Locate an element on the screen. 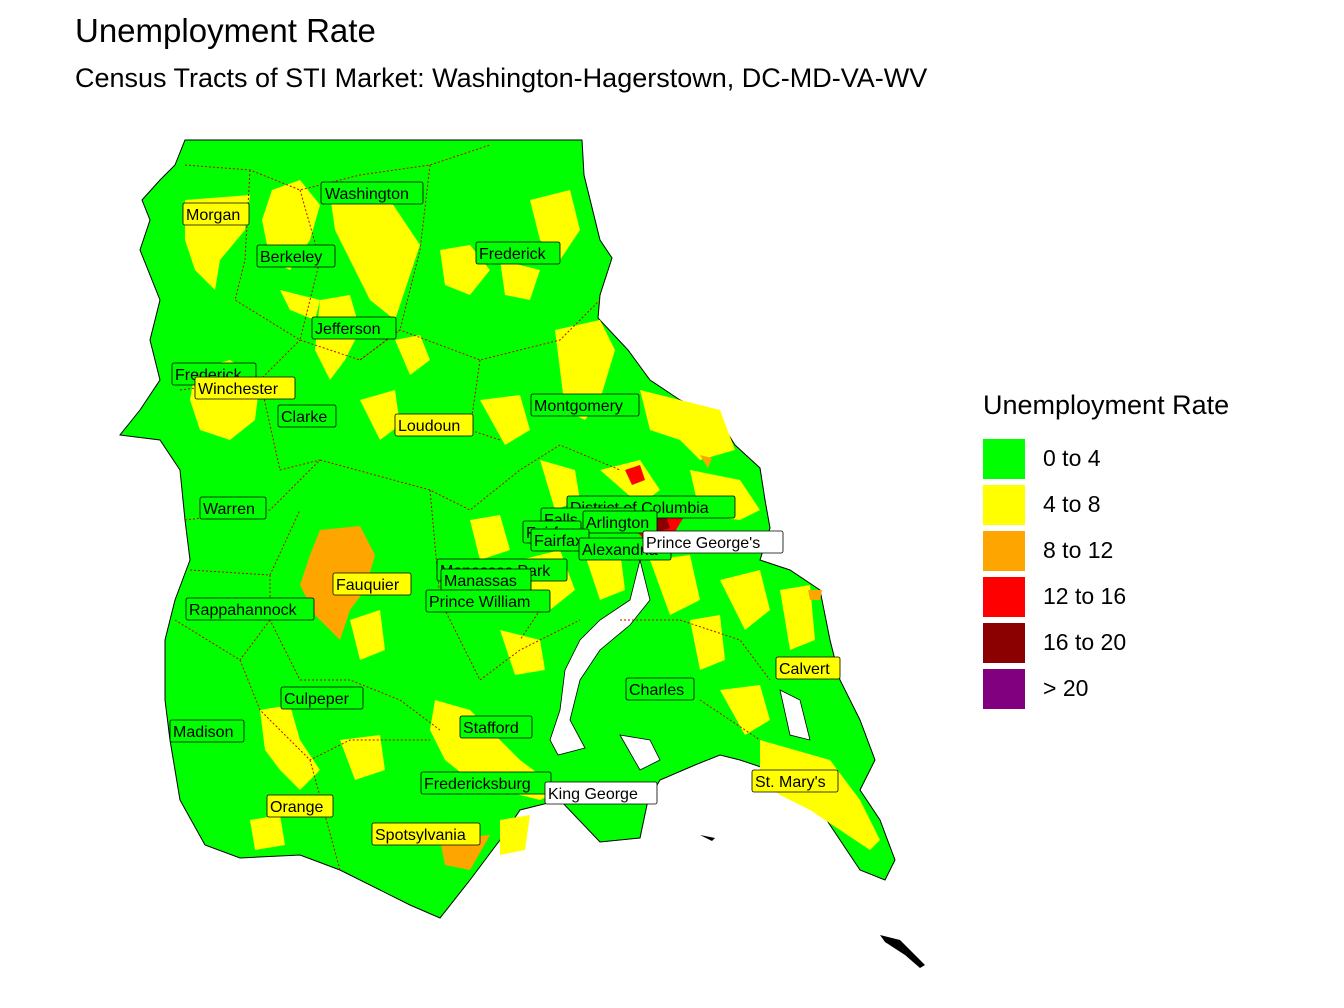  legend-label: > 20 is located at coordinates (1066, 687).